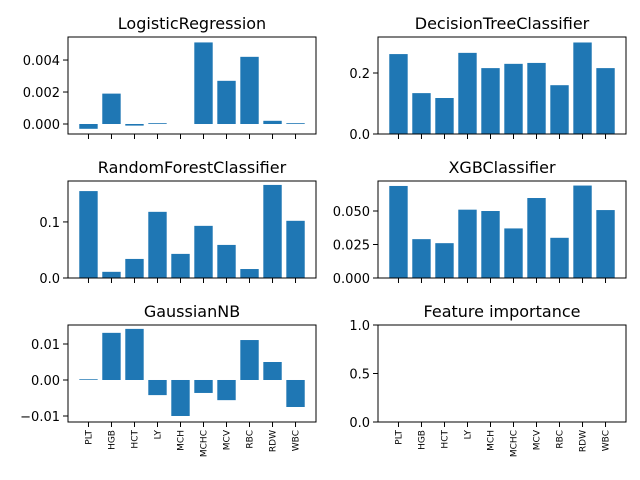 This screenshot has width=640, height=480. Describe the element at coordinates (192, 311) in the screenshot. I see `subplot-title: GaussianNB` at that location.